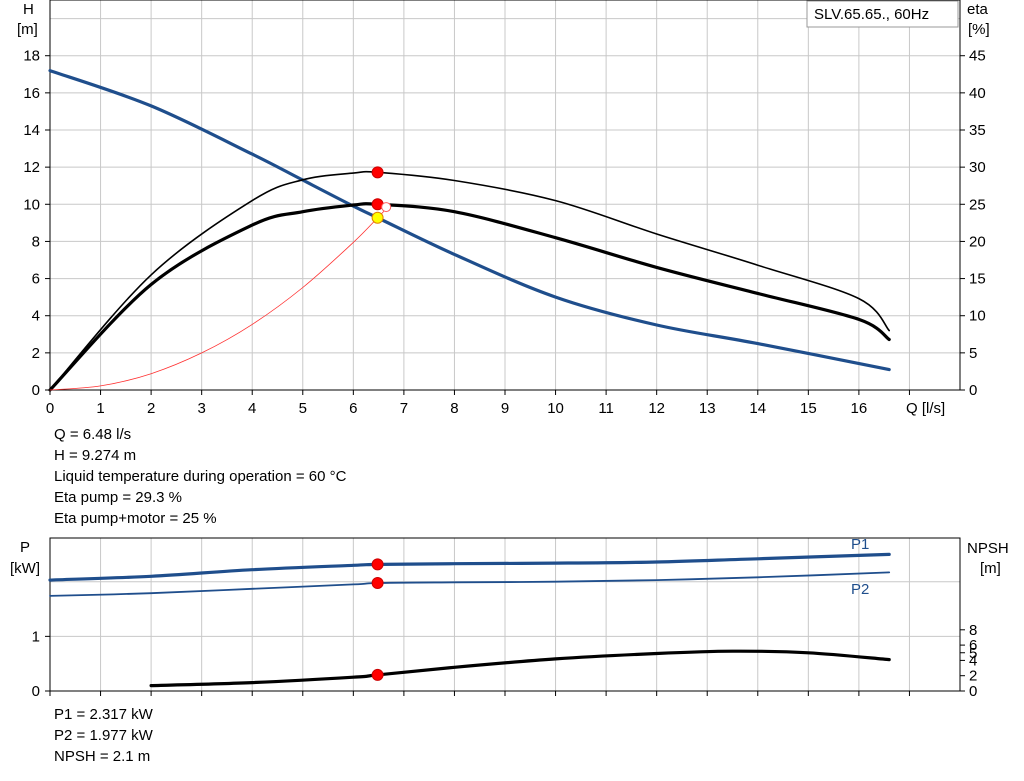 This screenshot has height=781, width=1024. What do you see at coordinates (977, 56) in the screenshot?
I see `y-right-tick-label: 45` at bounding box center [977, 56].